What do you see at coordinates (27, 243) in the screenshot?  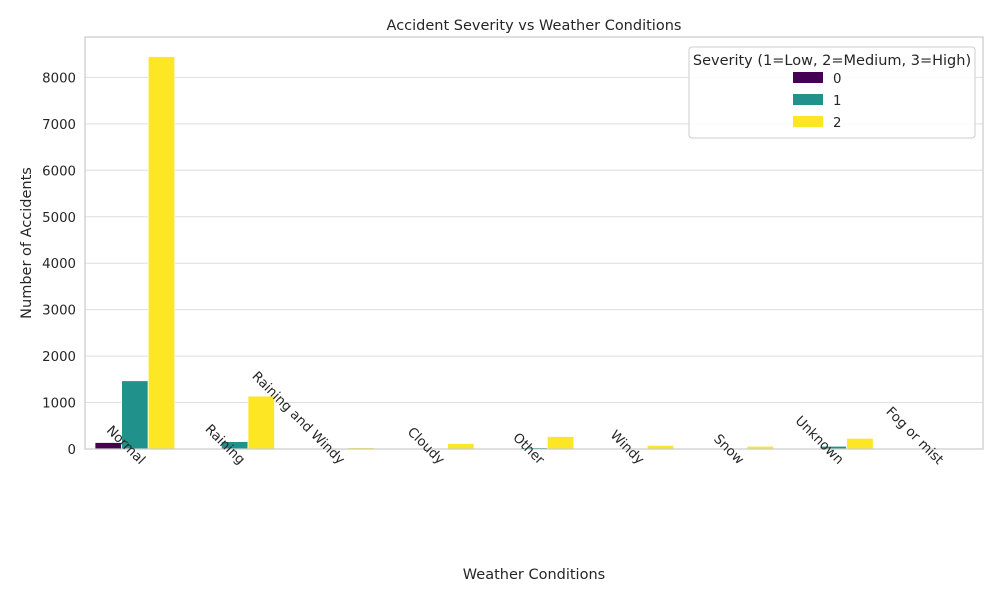 I see `y-axis-label: Number of Accidents` at bounding box center [27, 243].